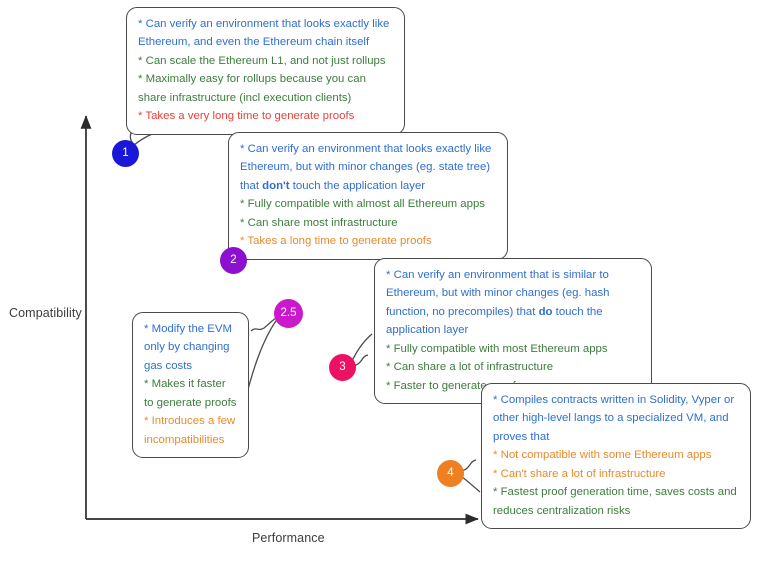 This screenshot has height=566, width=768. What do you see at coordinates (336, 241) in the screenshot?
I see `bubble2-line-4: * Takes a long time to generate proofs` at bounding box center [336, 241].